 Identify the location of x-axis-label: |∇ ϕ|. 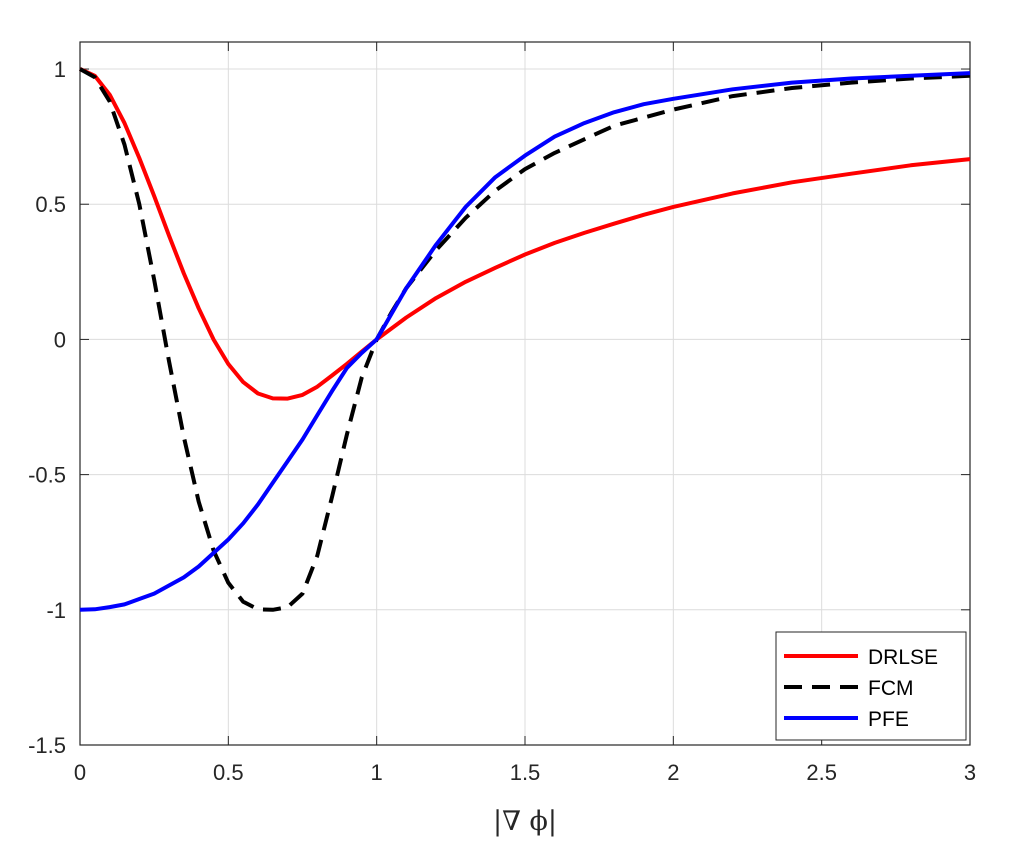
(525, 821).